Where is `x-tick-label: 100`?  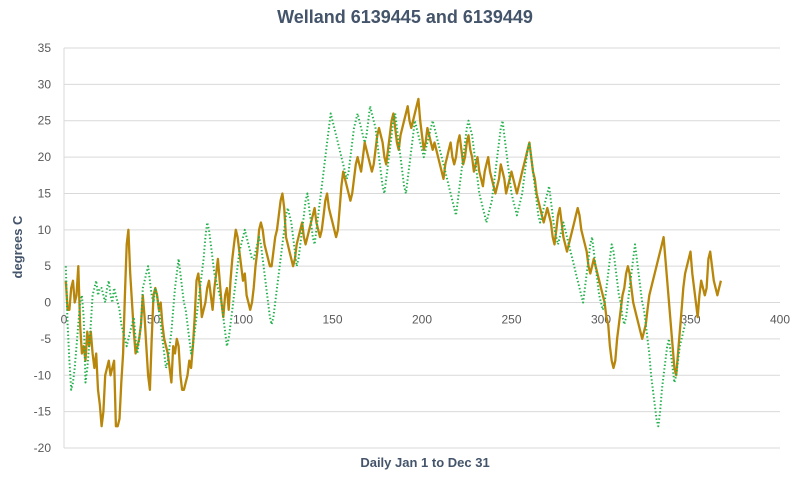
x-tick-label: 100 is located at coordinates (243, 320).